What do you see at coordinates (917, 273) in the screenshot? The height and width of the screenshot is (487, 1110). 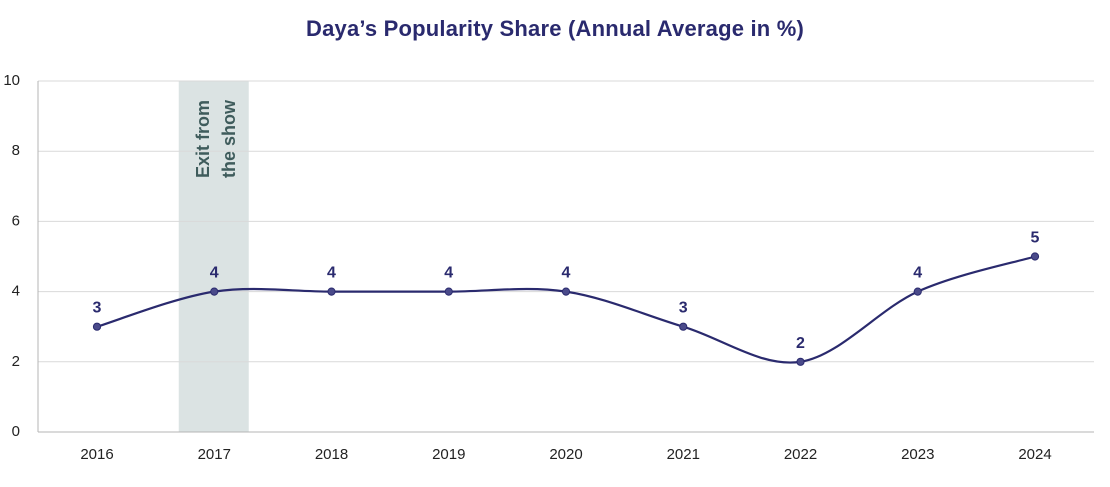 I see `data-label-2023: 4` at bounding box center [917, 273].